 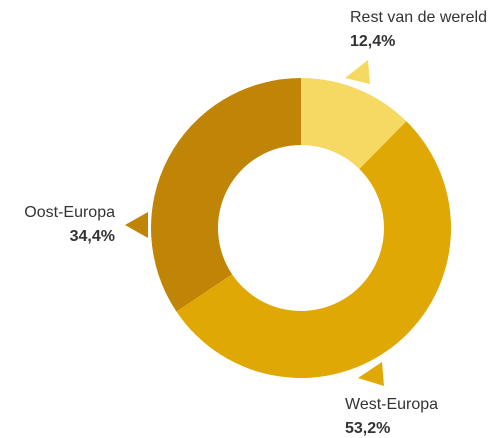 I want to click on slice-value: 12,4%, so click(x=372, y=41).